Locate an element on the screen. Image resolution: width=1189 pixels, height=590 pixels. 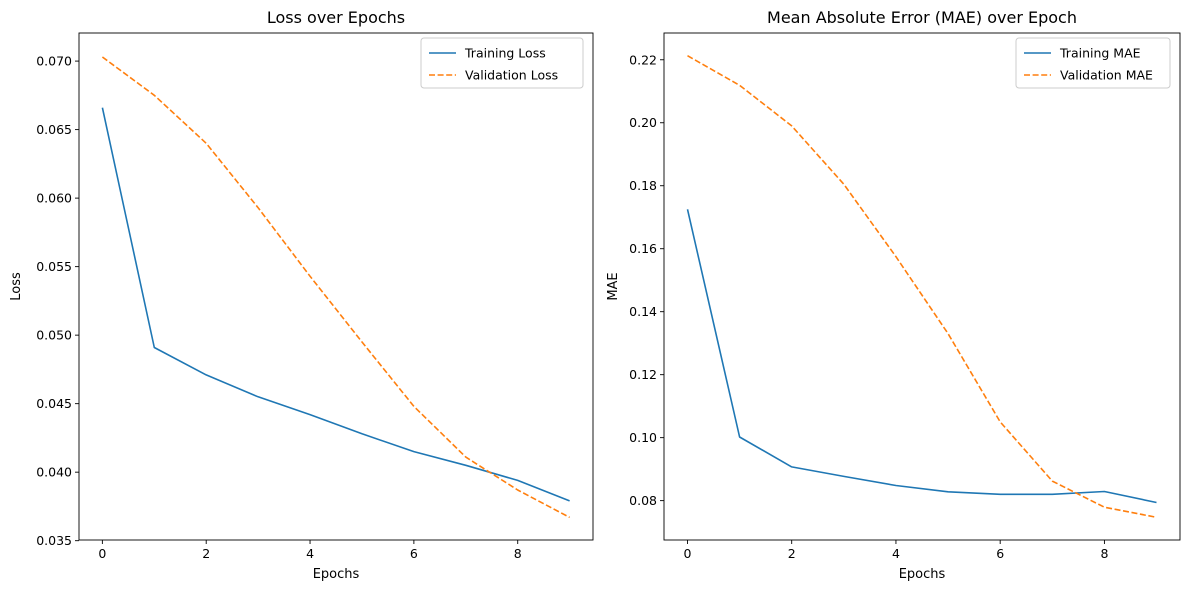
y-tick-label: 0.12 is located at coordinates (643, 374).